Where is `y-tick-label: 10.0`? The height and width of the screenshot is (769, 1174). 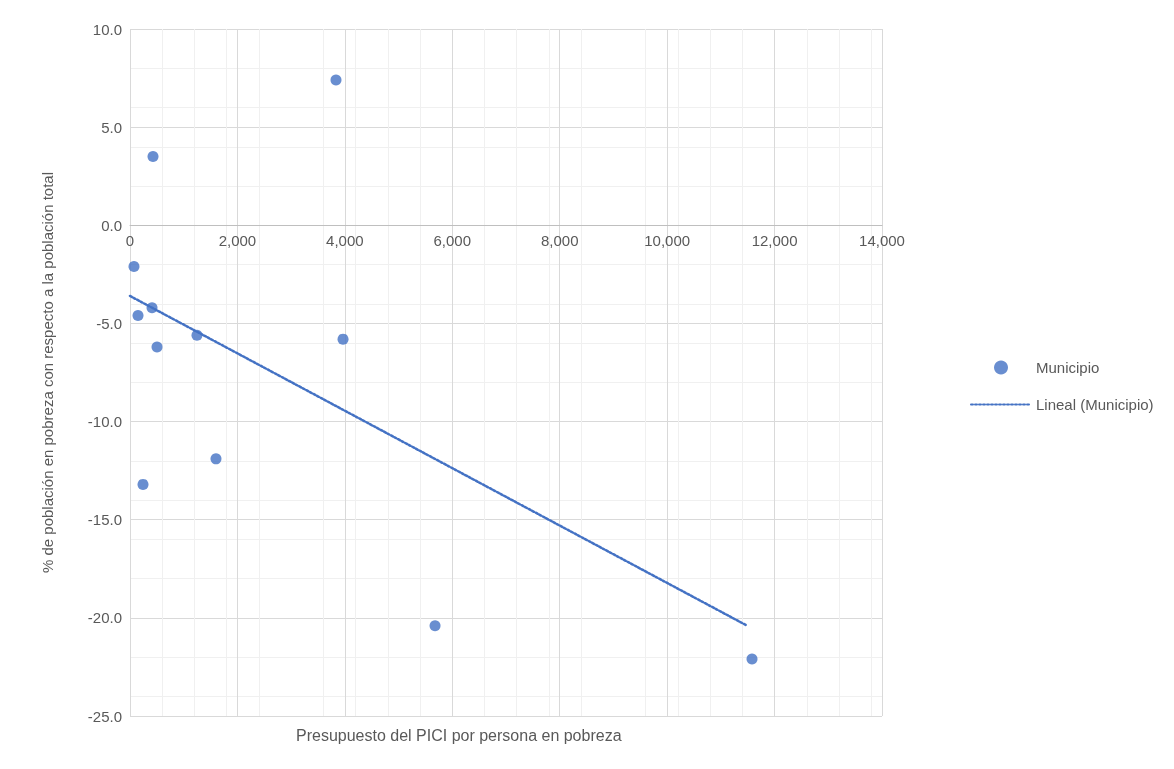 y-tick-label: 10.0 is located at coordinates (107, 29).